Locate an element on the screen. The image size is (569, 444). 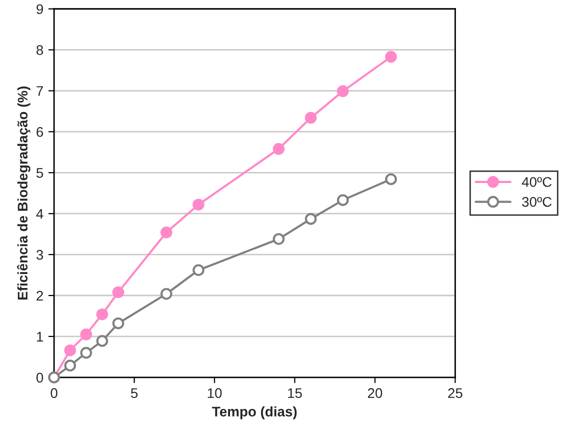
x-tick-label: 5 is located at coordinates (134, 393).